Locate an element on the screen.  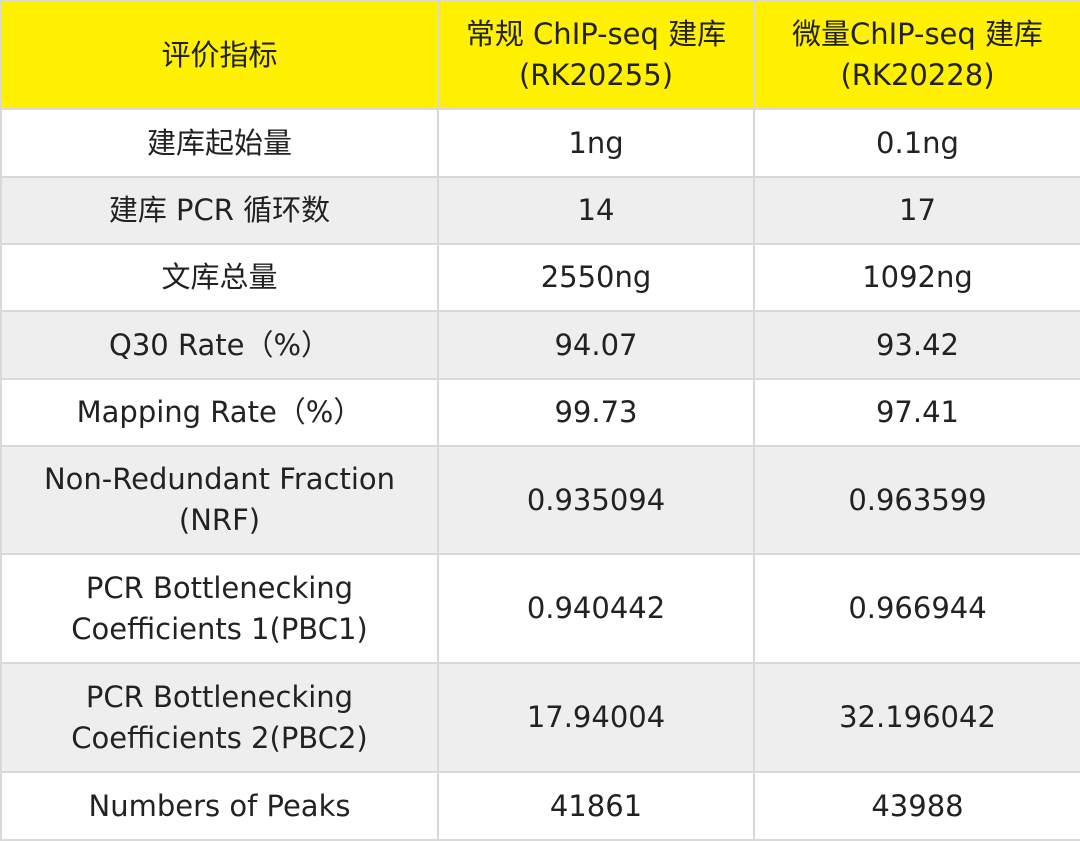
metric-cell: PCR Bottlenecking Coefficients 2(PBC2) is located at coordinates (219, 717).